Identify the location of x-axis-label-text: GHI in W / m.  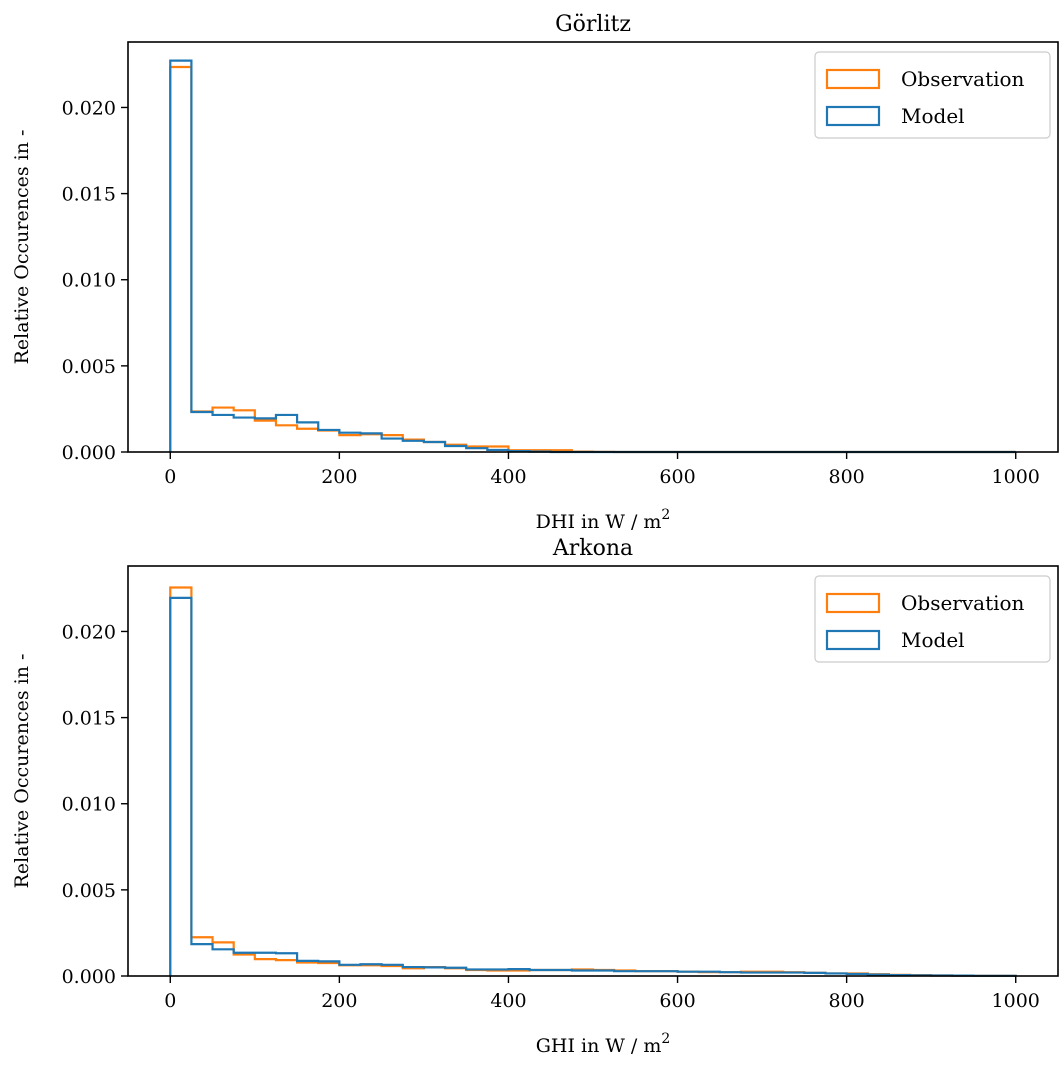
(599, 1046).